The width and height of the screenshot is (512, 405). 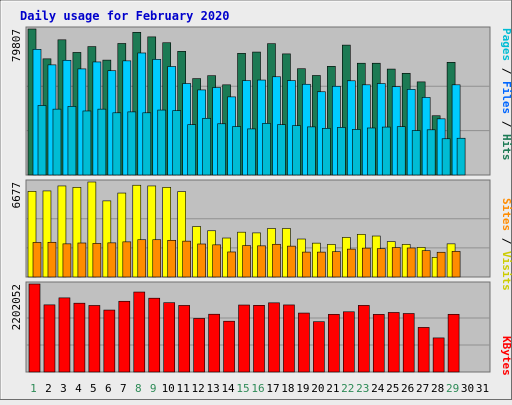 What do you see at coordinates (16, 45) in the screenshot?
I see `usage-max-label: 79807` at bounding box center [16, 45].